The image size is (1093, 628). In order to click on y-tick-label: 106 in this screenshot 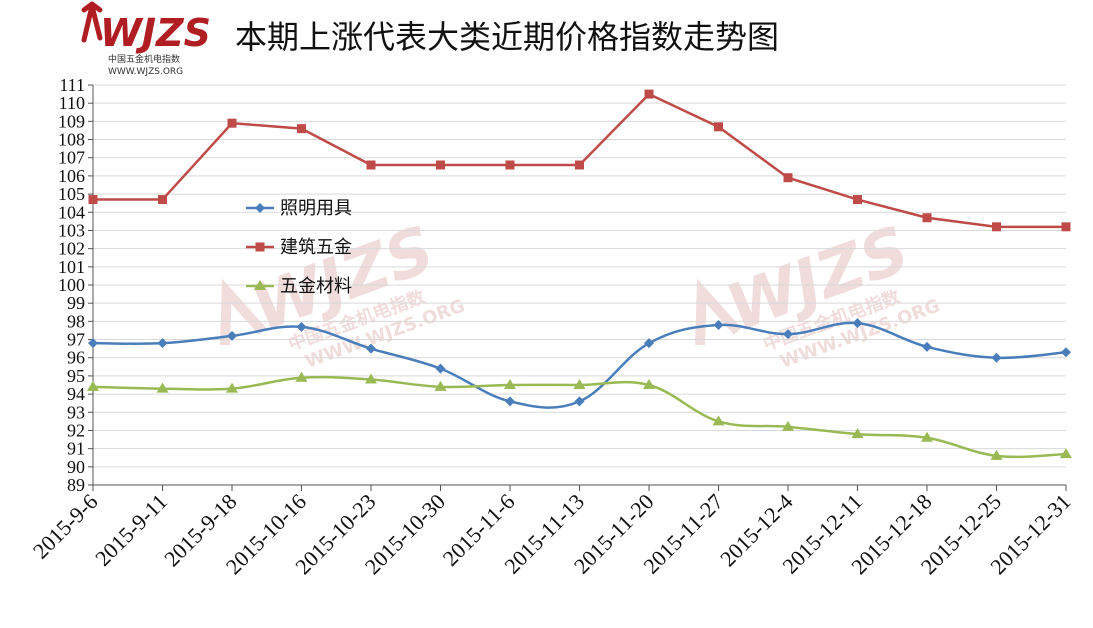, I will do `click(71, 176)`.